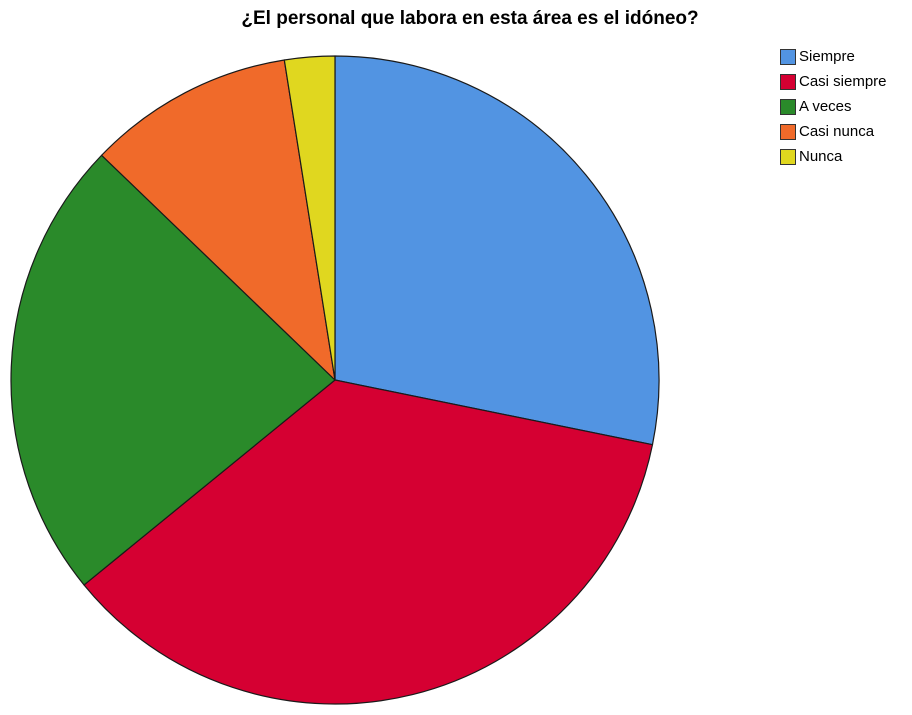 Image resolution: width=912 pixels, height=715 pixels. I want to click on legend-label: Casi siempre, so click(843, 81).